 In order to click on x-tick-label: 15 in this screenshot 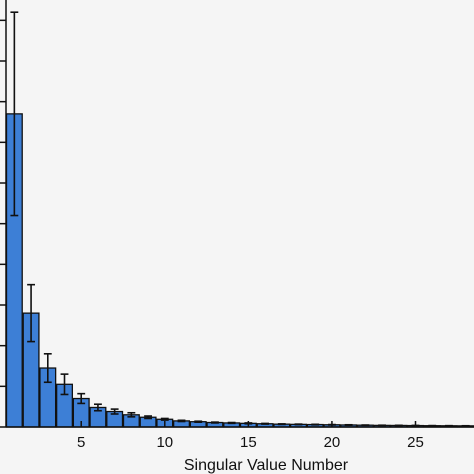, I will do `click(248, 442)`.